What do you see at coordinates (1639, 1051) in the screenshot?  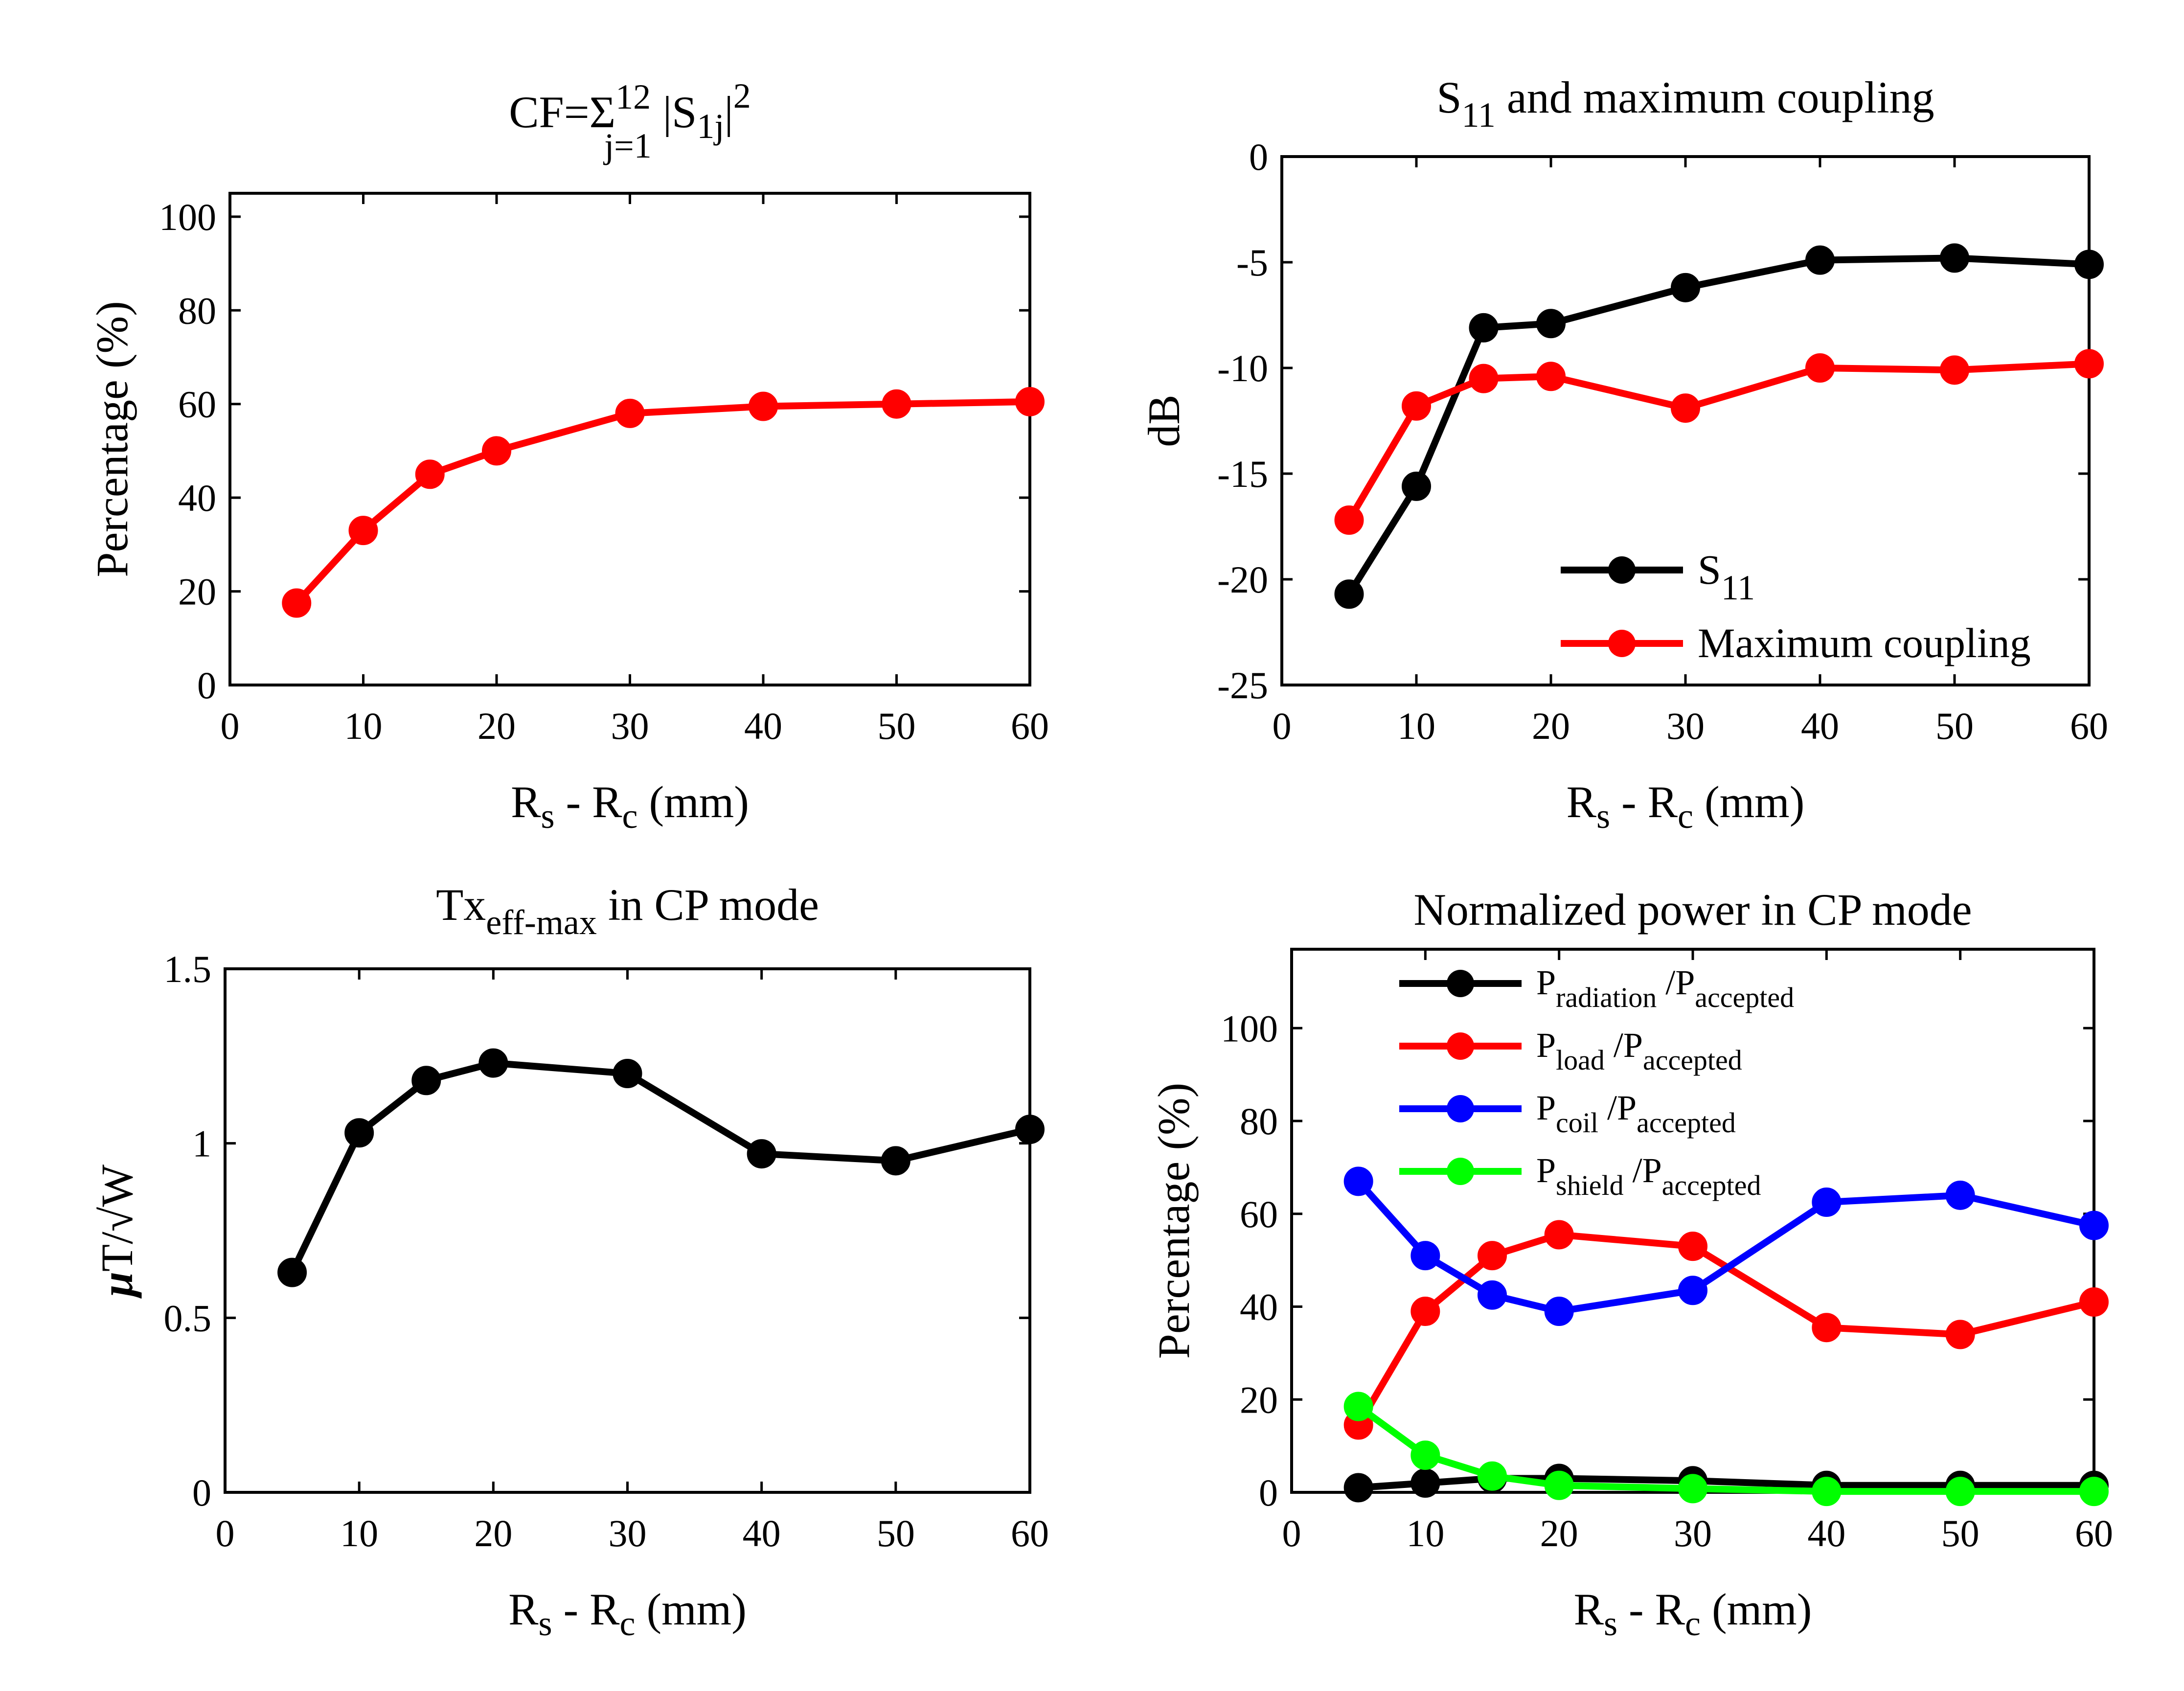 I see `power-legend-label: Pload /Paccepted` at bounding box center [1639, 1051].